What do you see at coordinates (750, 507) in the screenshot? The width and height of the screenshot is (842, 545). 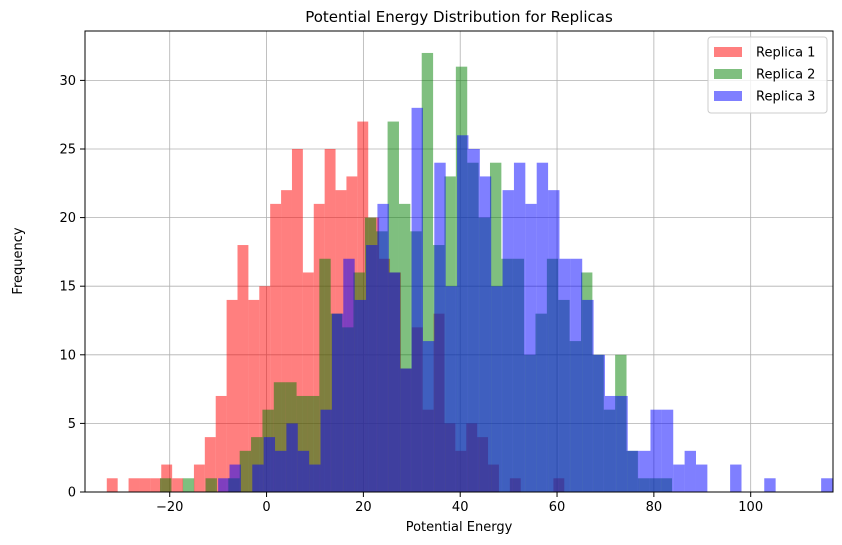 I see `x-tick-label: 100` at bounding box center [750, 507].